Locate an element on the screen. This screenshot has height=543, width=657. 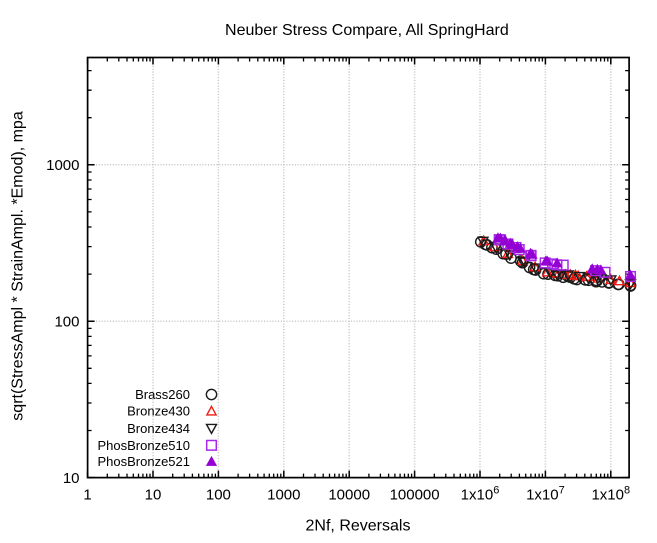
svg-text: 2Nf, Reversals is located at coordinates (358, 526).